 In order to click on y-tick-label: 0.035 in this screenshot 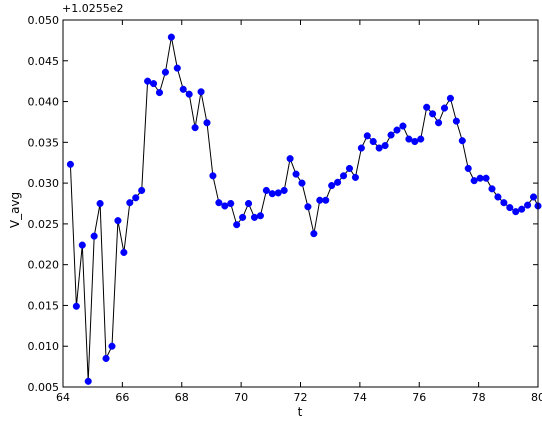, I will do `click(44, 142)`.